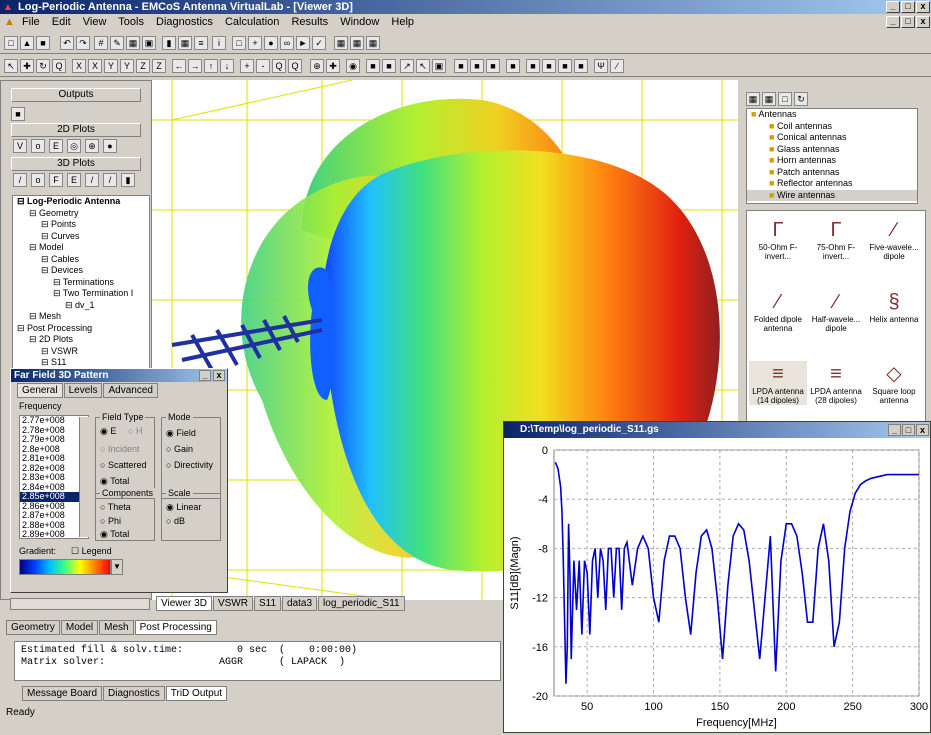 This screenshot has height=735, width=931. I want to click on minimize-button: _, so click(893, 7).